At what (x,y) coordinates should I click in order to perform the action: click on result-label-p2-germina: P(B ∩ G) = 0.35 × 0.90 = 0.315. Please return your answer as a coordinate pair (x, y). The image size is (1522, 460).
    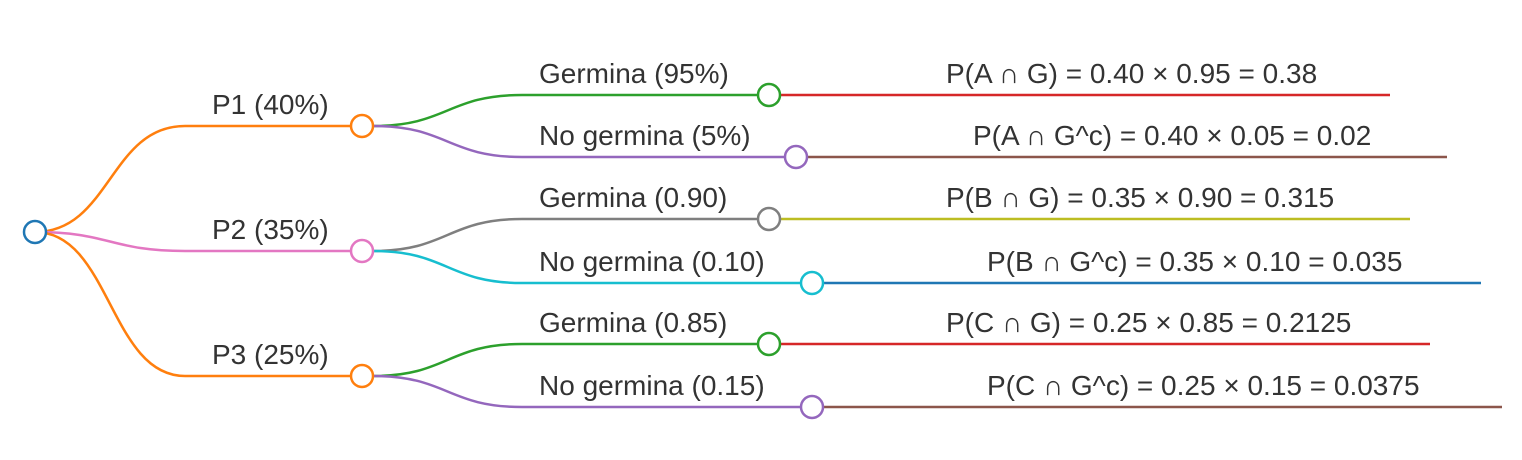
    Looking at the image, I should click on (1140, 197).